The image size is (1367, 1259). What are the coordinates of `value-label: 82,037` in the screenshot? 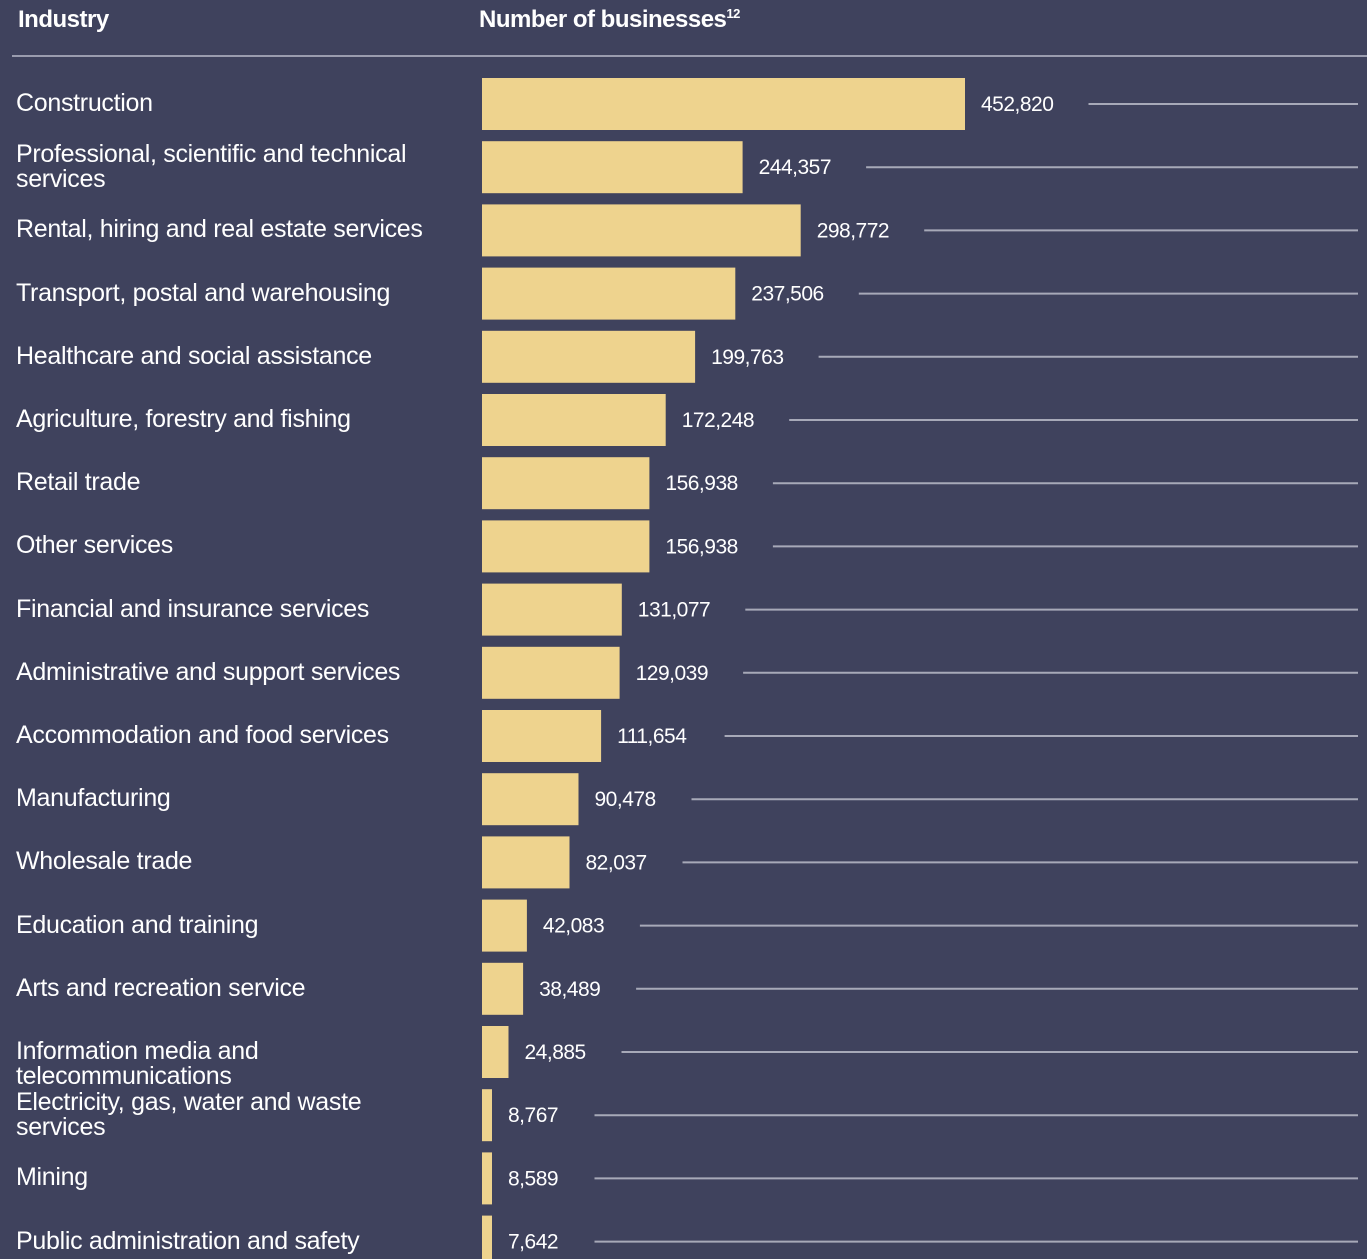 It's located at (616, 862).